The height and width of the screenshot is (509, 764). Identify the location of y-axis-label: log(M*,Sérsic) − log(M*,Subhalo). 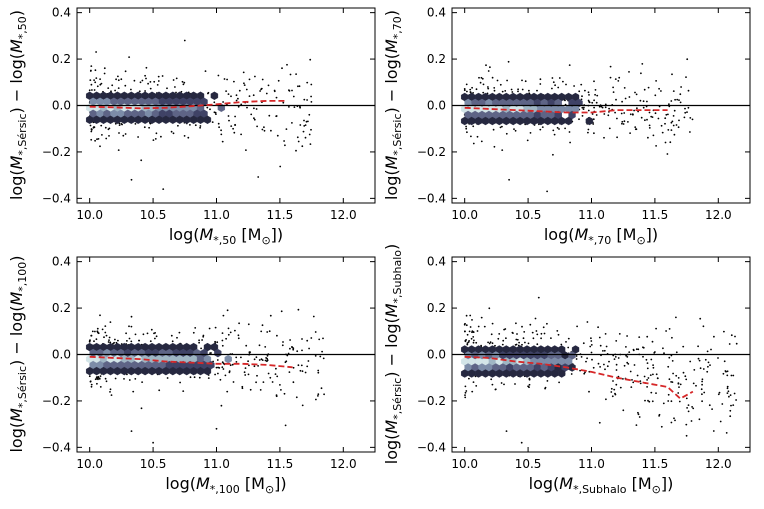
(393, 354).